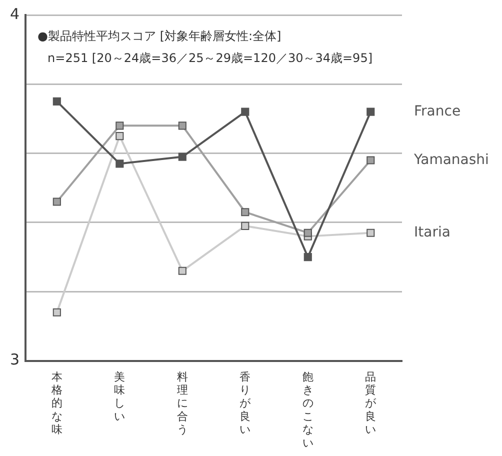 The width and height of the screenshot is (502, 456). What do you see at coordinates (451, 160) in the screenshot?
I see `text: Yamanashi` at bounding box center [451, 160].